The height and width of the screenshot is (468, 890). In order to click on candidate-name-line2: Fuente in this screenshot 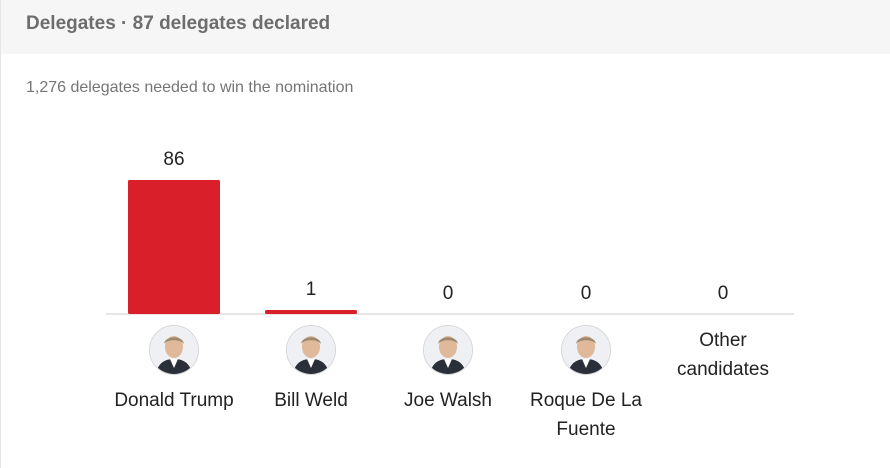, I will do `click(586, 429)`.